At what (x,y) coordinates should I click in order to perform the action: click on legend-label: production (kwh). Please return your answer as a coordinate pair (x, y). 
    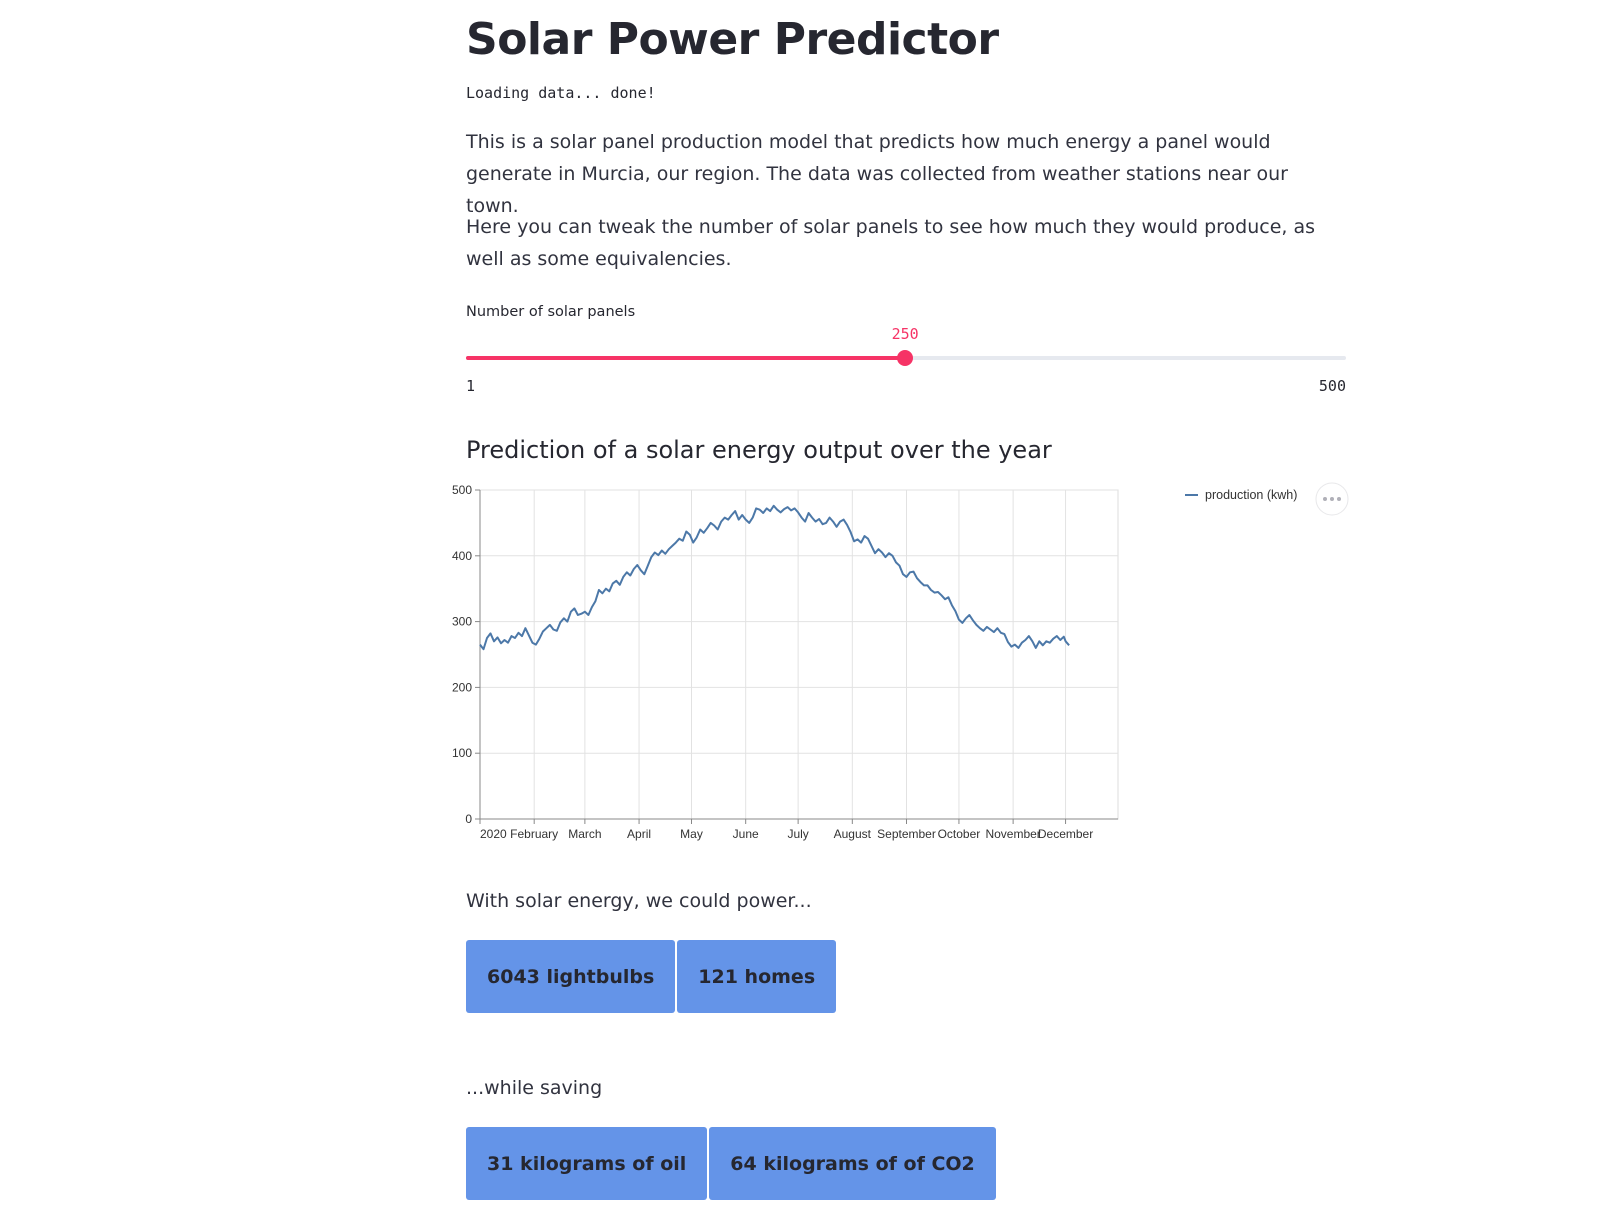
    Looking at the image, I should click on (1251, 495).